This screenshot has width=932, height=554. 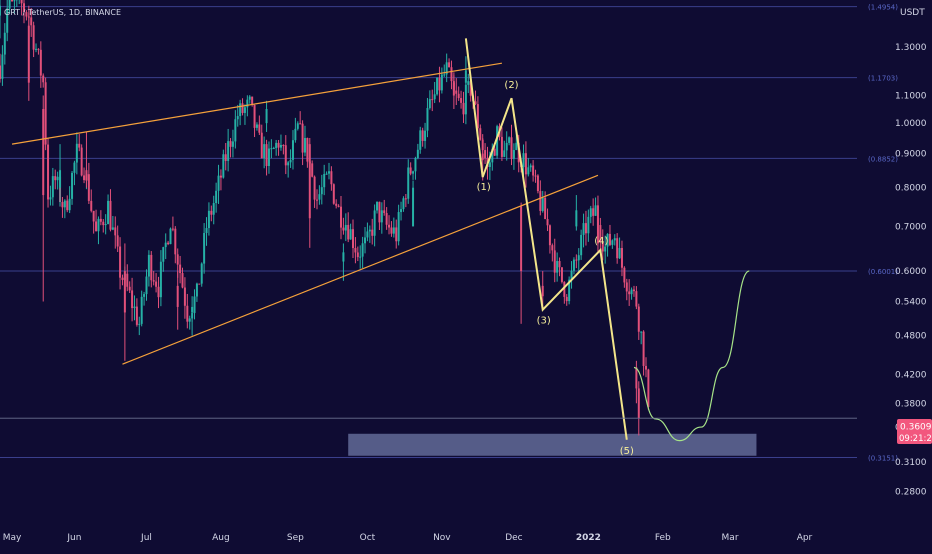 What do you see at coordinates (883, 458) in the screenshot?
I see `fib-label: (0.3151)` at bounding box center [883, 458].